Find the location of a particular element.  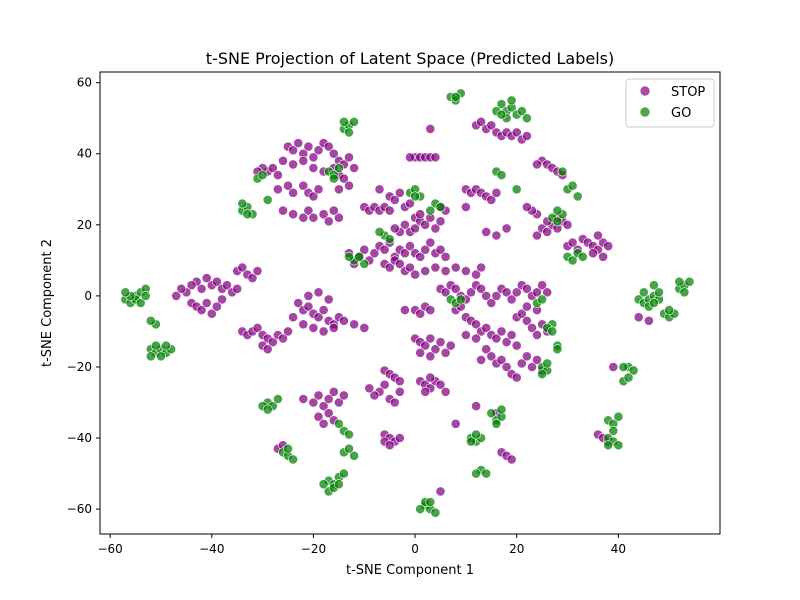

x-tick-label: 40 is located at coordinates (618, 549).